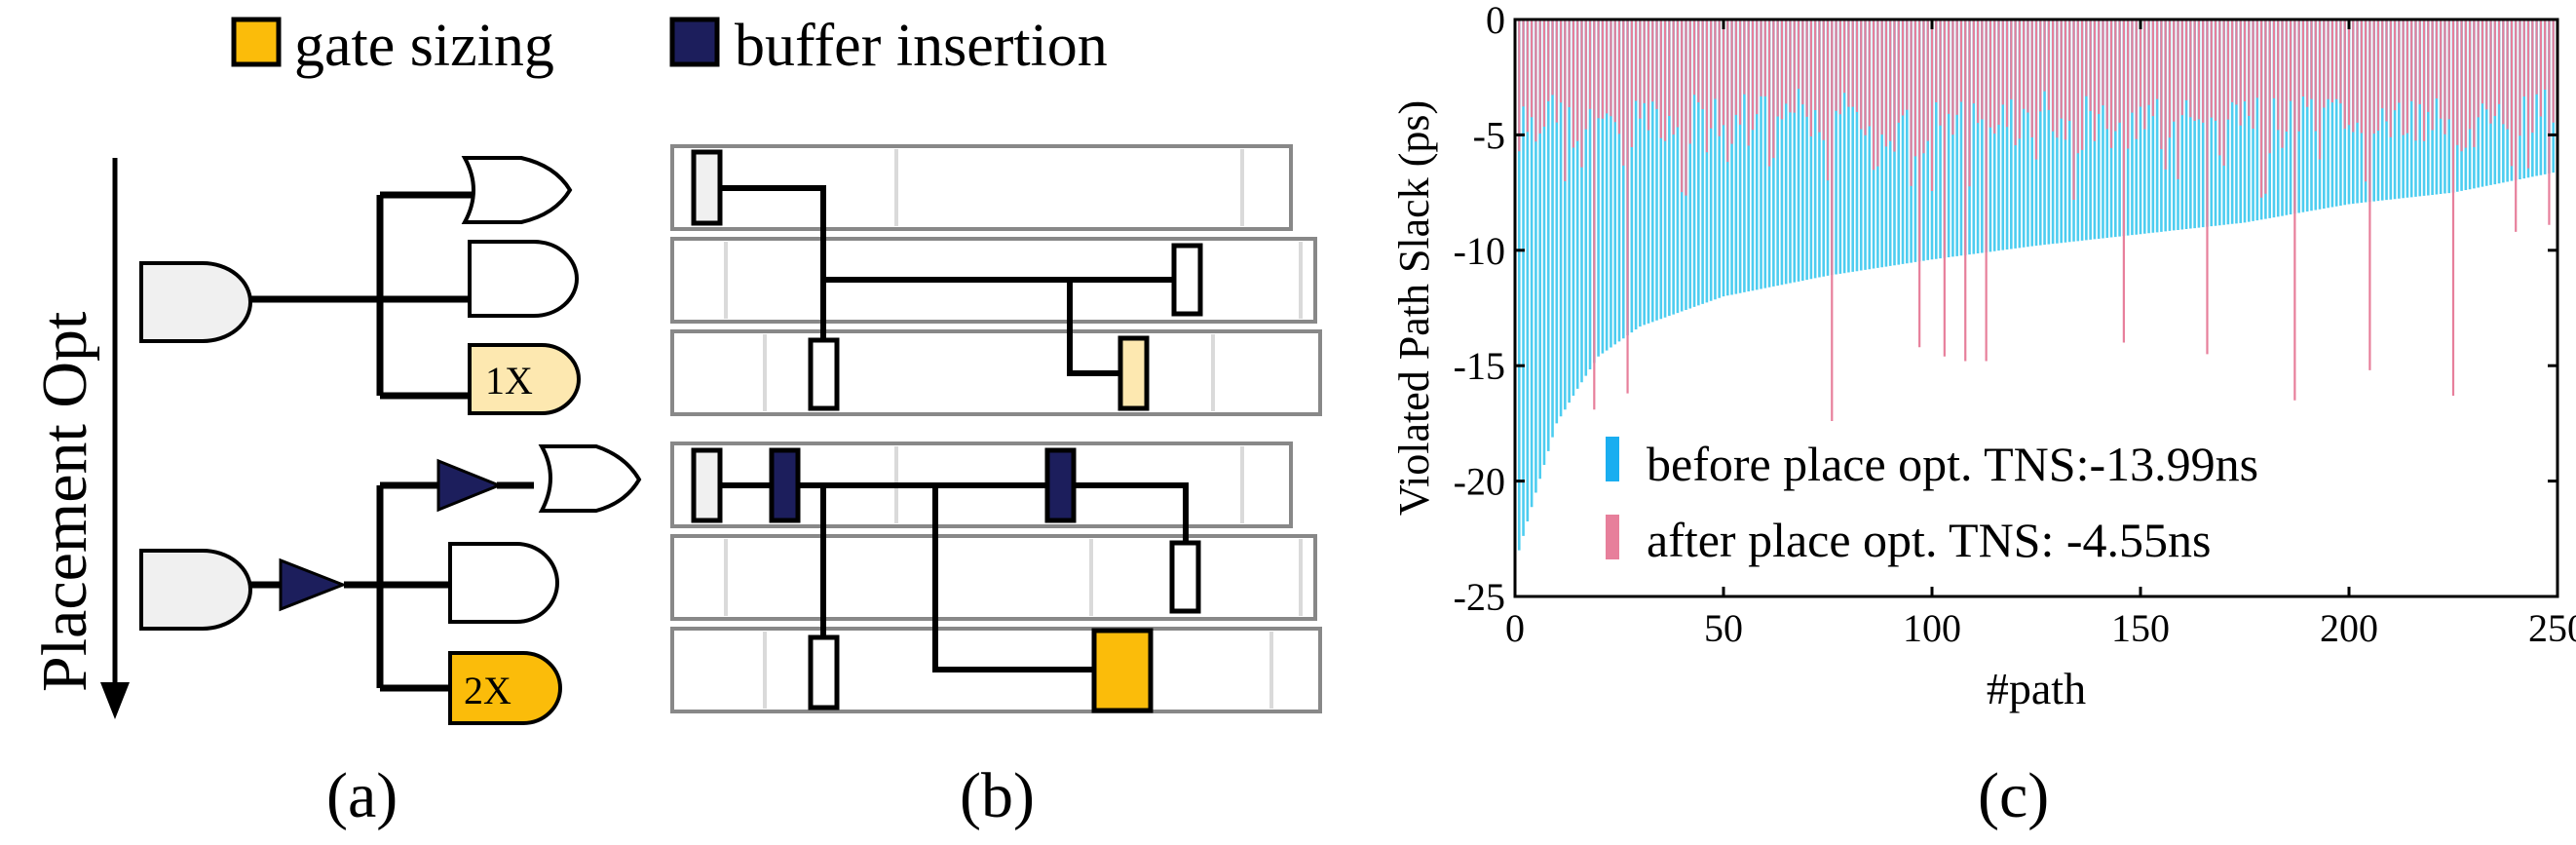 This screenshot has height=845, width=2576. What do you see at coordinates (1612, 537) in the screenshot?
I see `legend-swatch-after` at bounding box center [1612, 537].